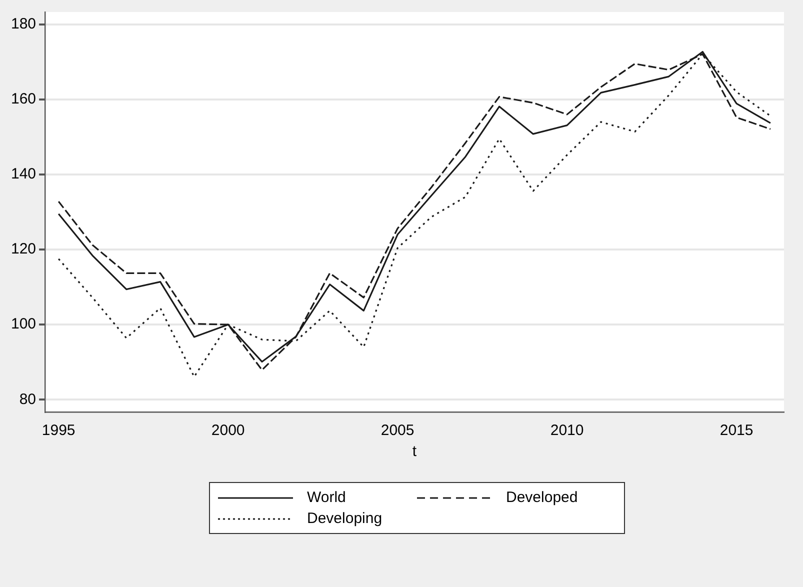 This screenshot has height=587, width=803. Describe the element at coordinates (23, 249) in the screenshot. I see `y-tick-label: 120` at that location.